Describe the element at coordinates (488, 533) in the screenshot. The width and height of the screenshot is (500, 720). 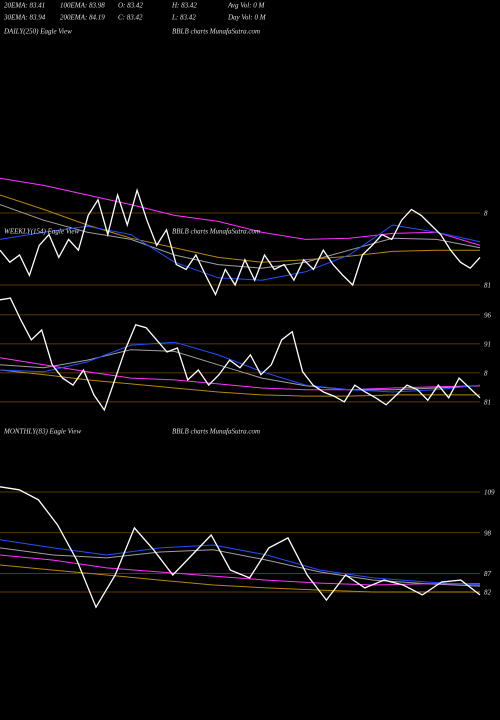
I see `y-tick-label: 98` at that location.